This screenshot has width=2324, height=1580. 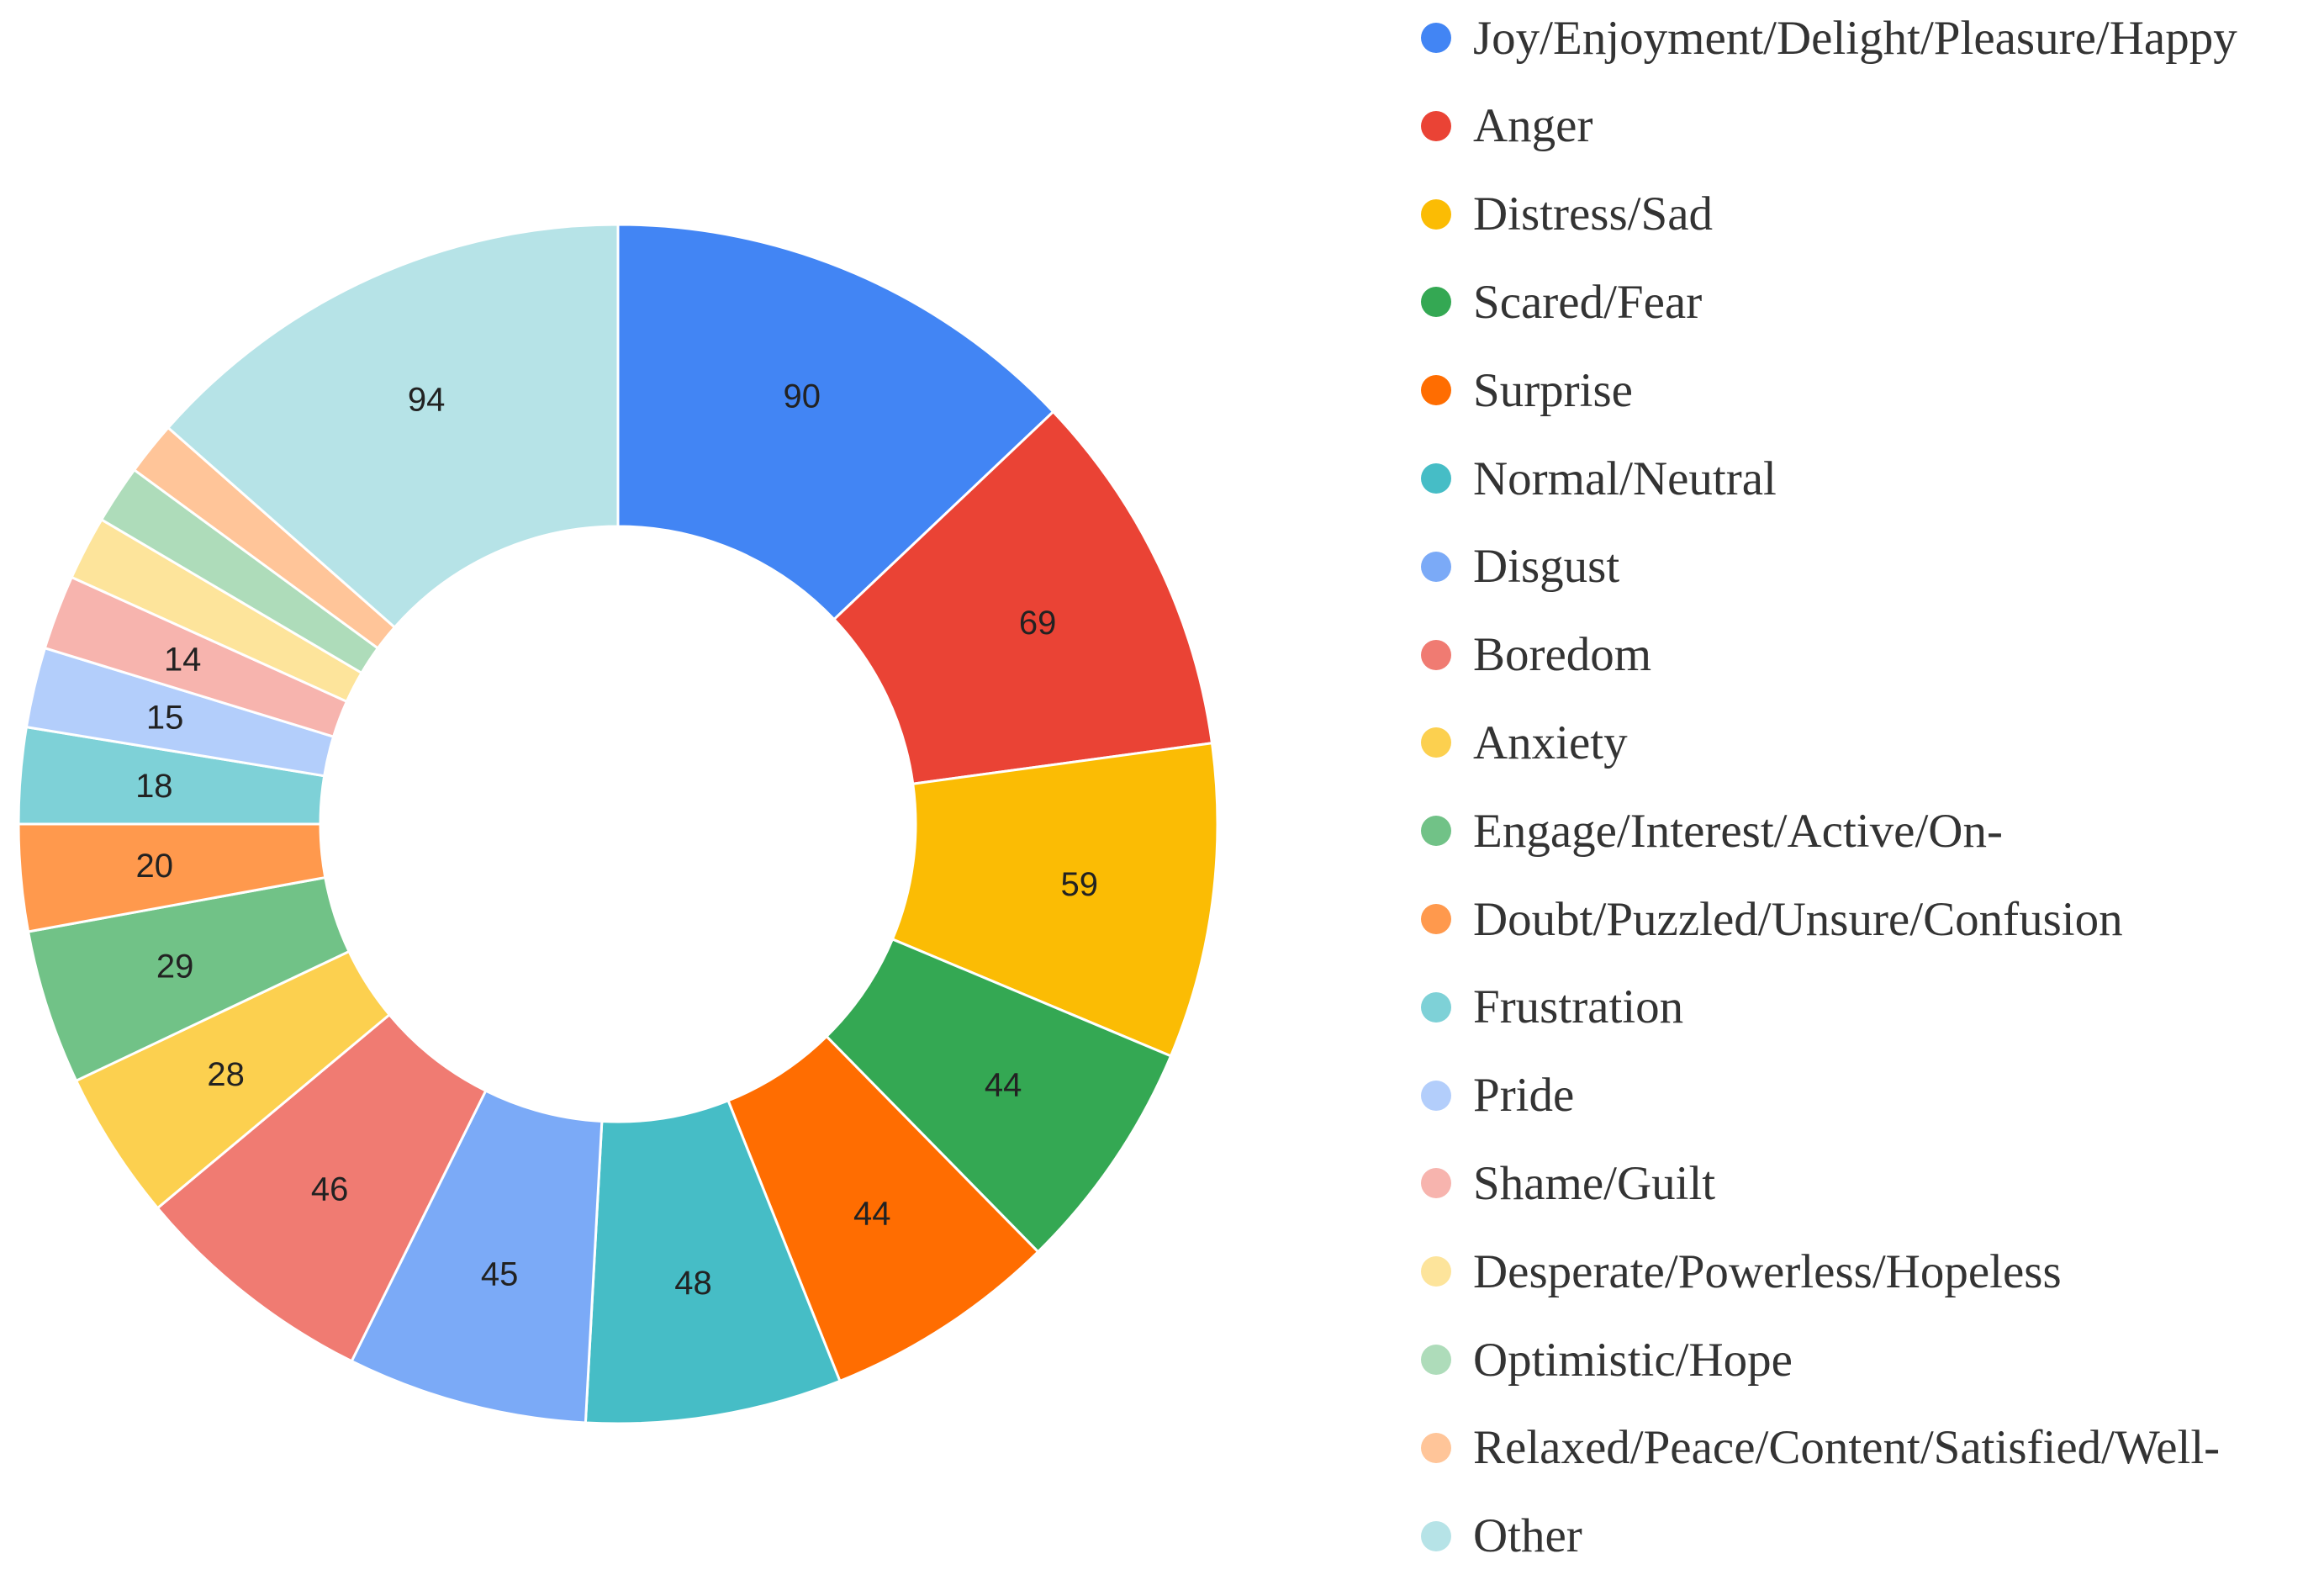 I want to click on legend-label: Desperate/Powerless/Hopeless, so click(x=1767, y=1271).